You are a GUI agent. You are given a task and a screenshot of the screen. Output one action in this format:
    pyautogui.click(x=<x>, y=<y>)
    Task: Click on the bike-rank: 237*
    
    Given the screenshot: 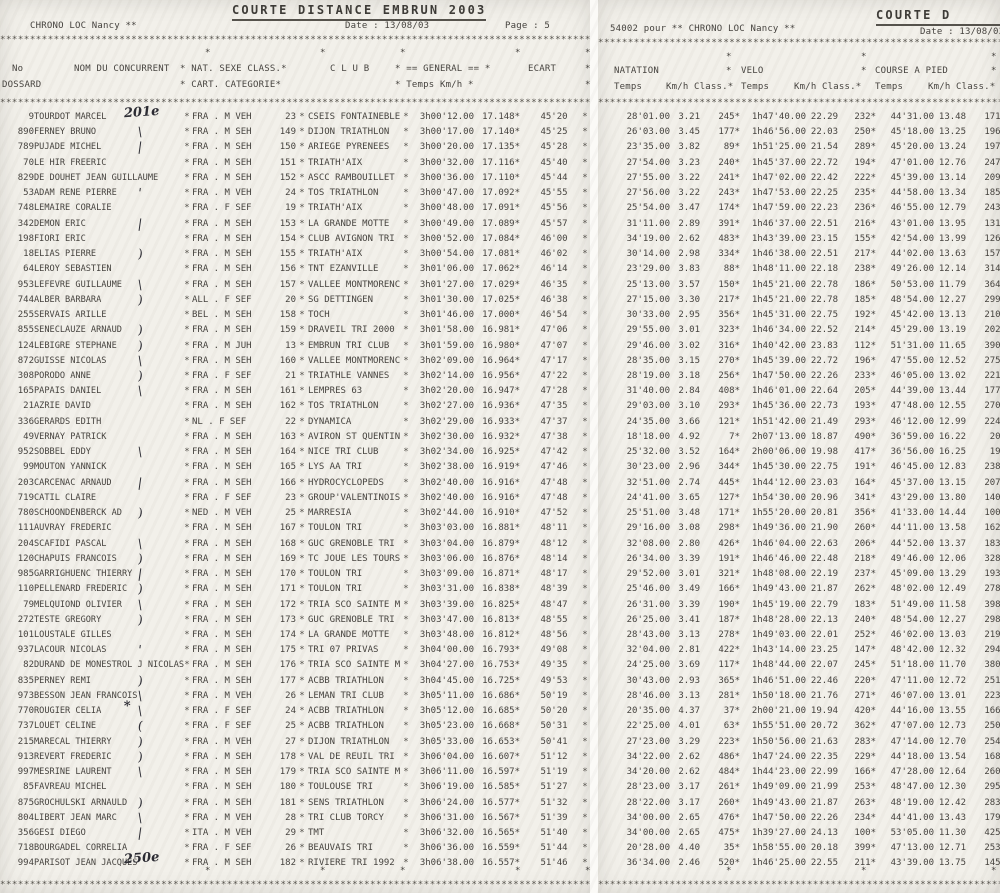 What is the action you would take?
    pyautogui.click(x=865, y=574)
    